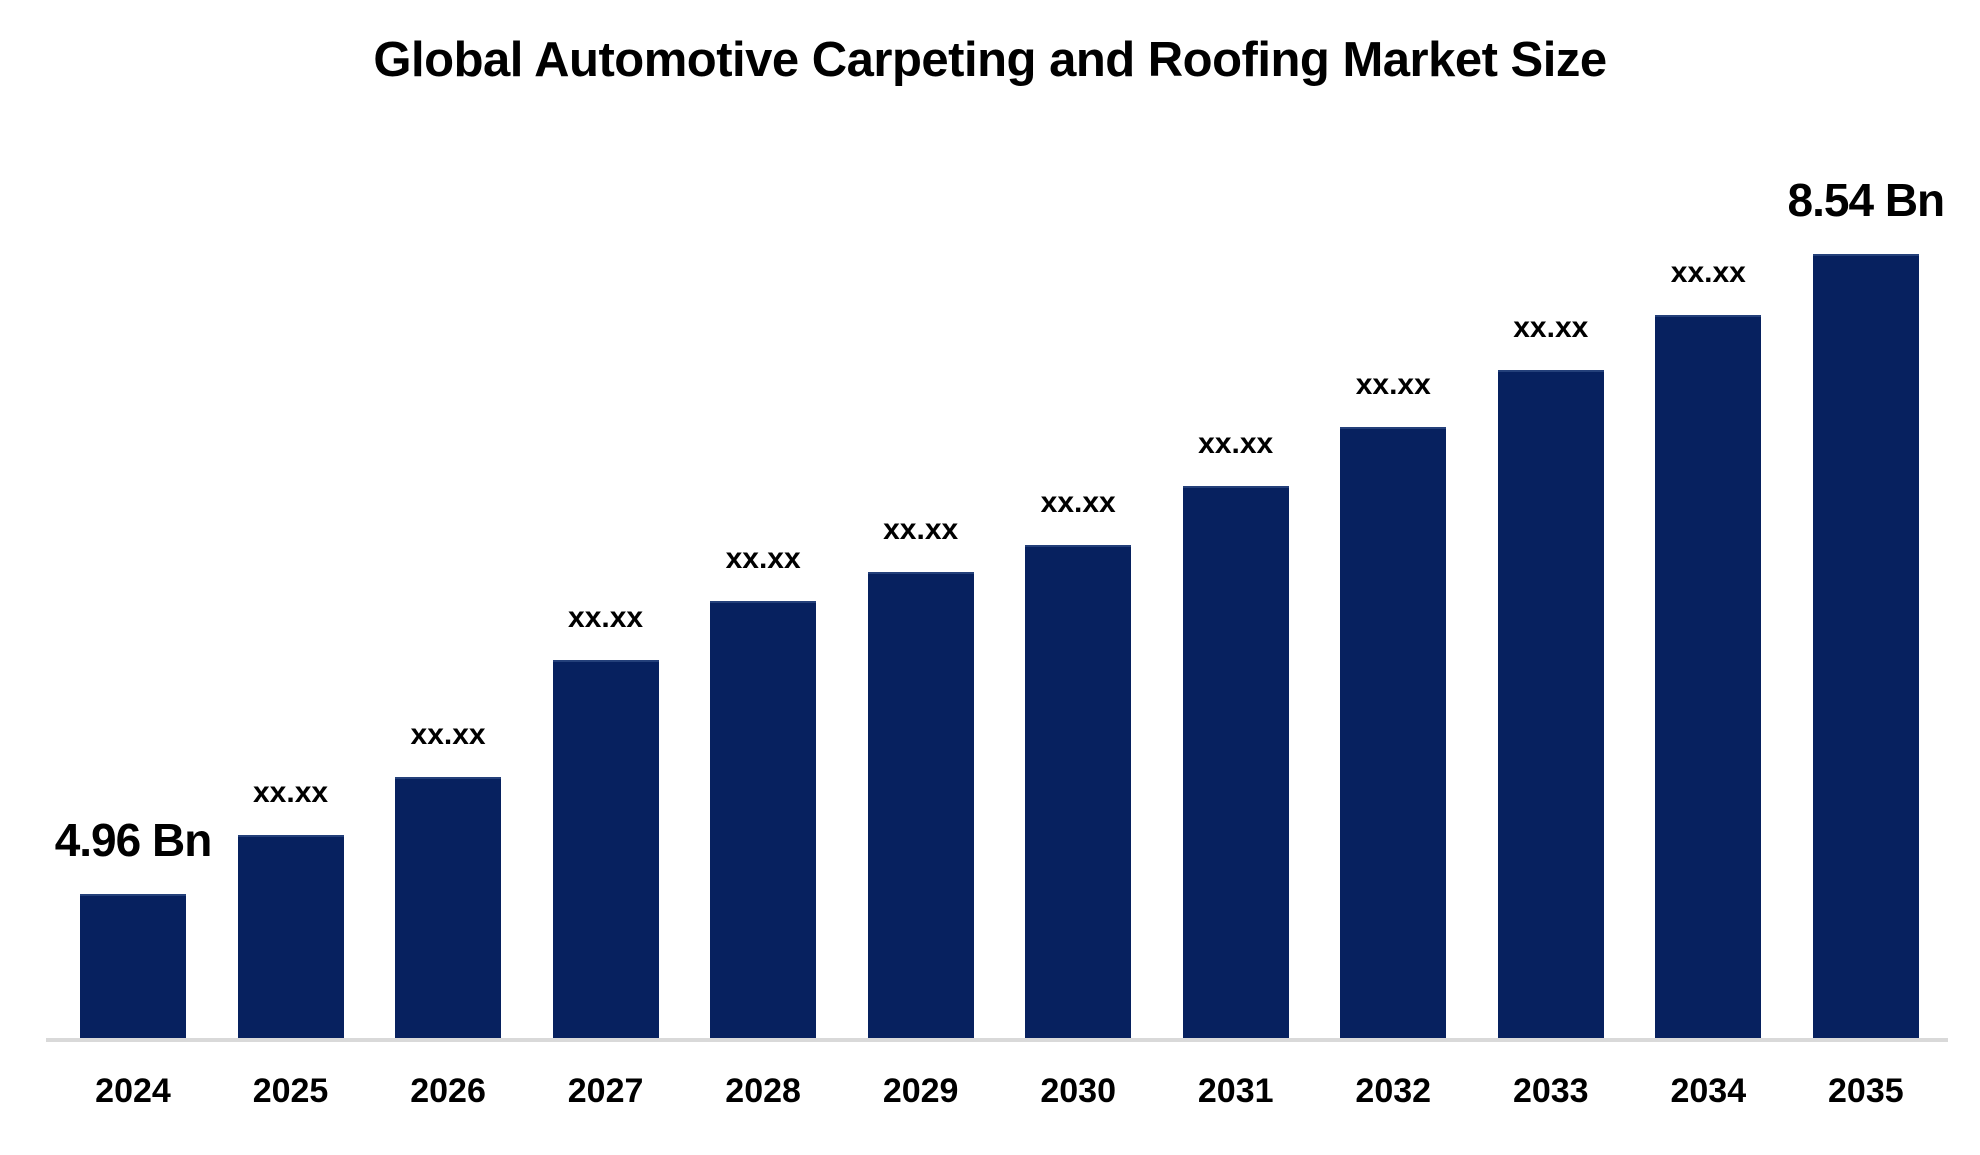  What do you see at coordinates (920, 807) in the screenshot?
I see `bar-2029` at bounding box center [920, 807].